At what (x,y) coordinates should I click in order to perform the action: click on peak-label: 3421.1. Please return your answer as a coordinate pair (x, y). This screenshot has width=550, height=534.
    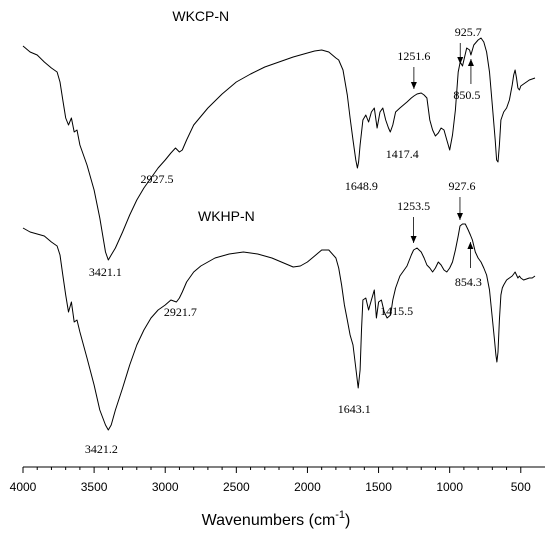
    Looking at the image, I should click on (105, 272).